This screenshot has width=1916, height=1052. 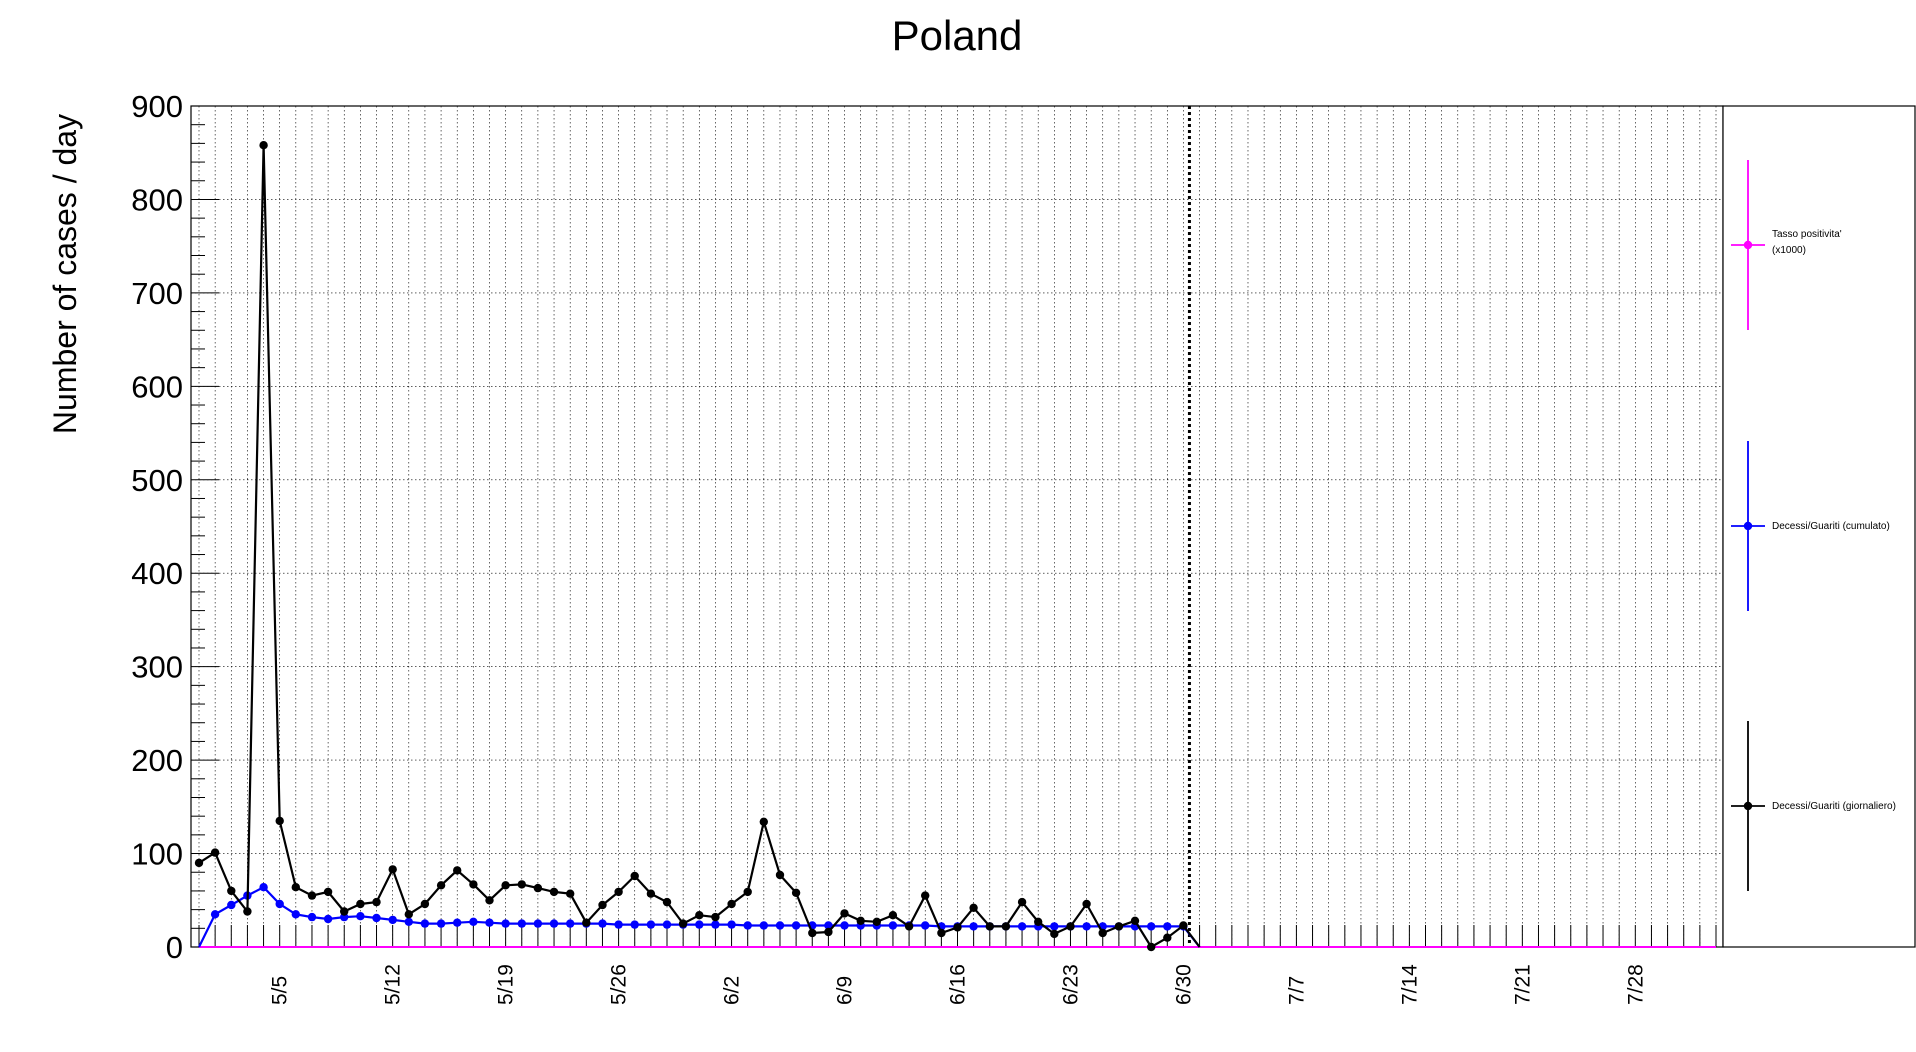 What do you see at coordinates (280, 990) in the screenshot?
I see `x-tick-label: 5/5` at bounding box center [280, 990].